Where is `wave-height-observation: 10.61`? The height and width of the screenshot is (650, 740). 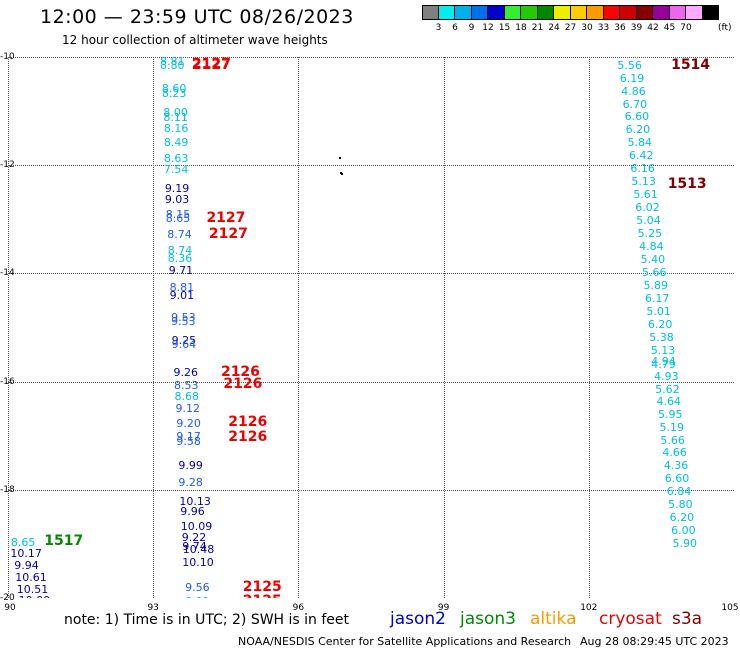
wave-height-observation: 10.61 is located at coordinates (31, 577).